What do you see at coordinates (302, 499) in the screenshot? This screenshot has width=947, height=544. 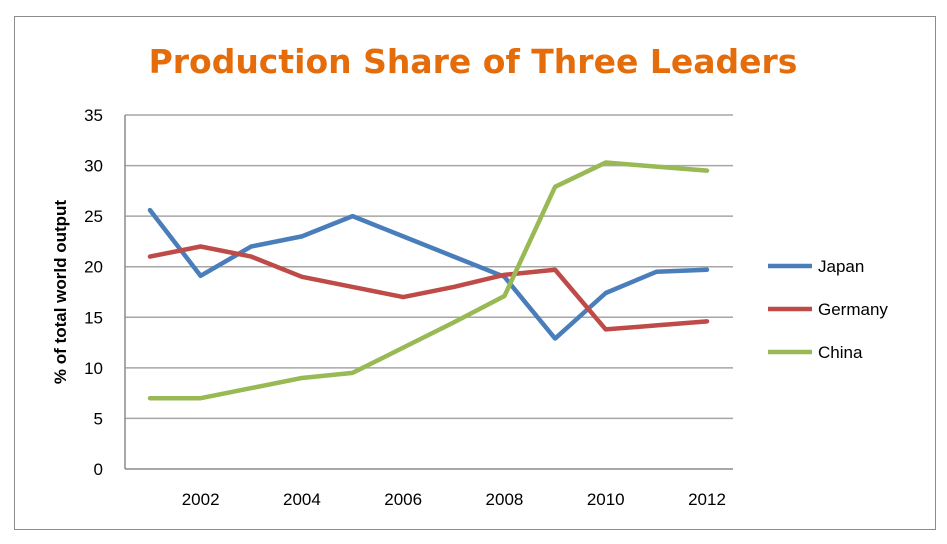 I see `x-tick-label: 2004` at bounding box center [302, 499].